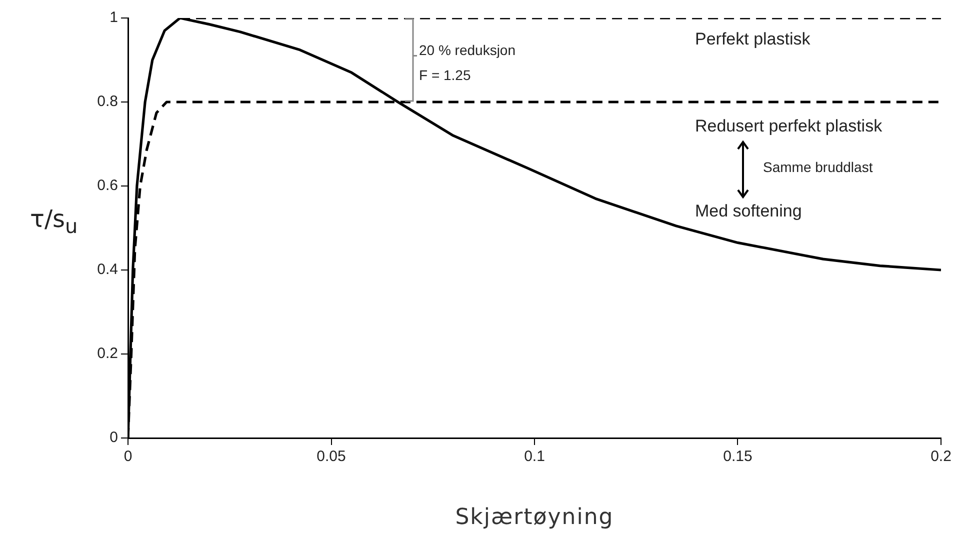 This screenshot has width=959, height=549. I want to click on x-tick-label: 0.05, so click(331, 457).